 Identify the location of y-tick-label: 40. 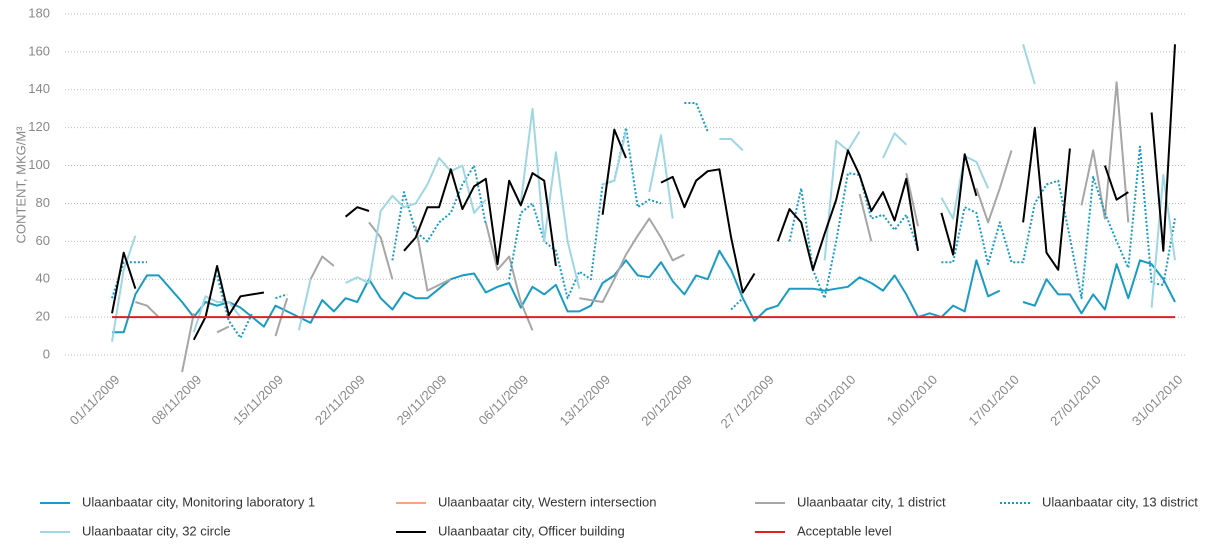
(43, 278).